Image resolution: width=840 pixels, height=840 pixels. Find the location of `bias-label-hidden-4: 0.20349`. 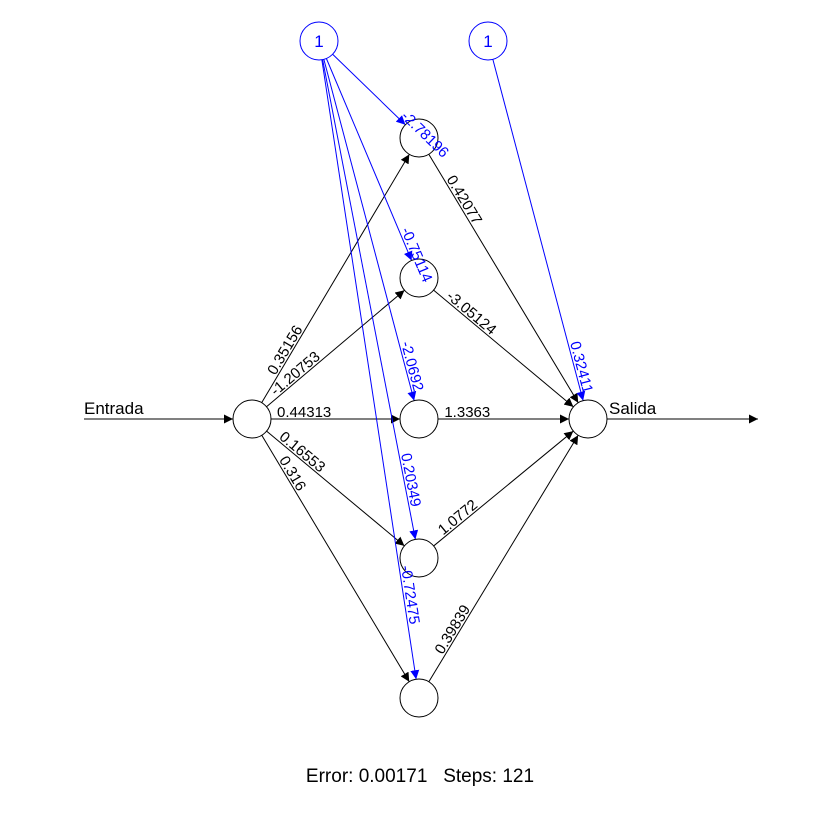

bias-label-hidden-4: 0.20349 is located at coordinates (410, 480).